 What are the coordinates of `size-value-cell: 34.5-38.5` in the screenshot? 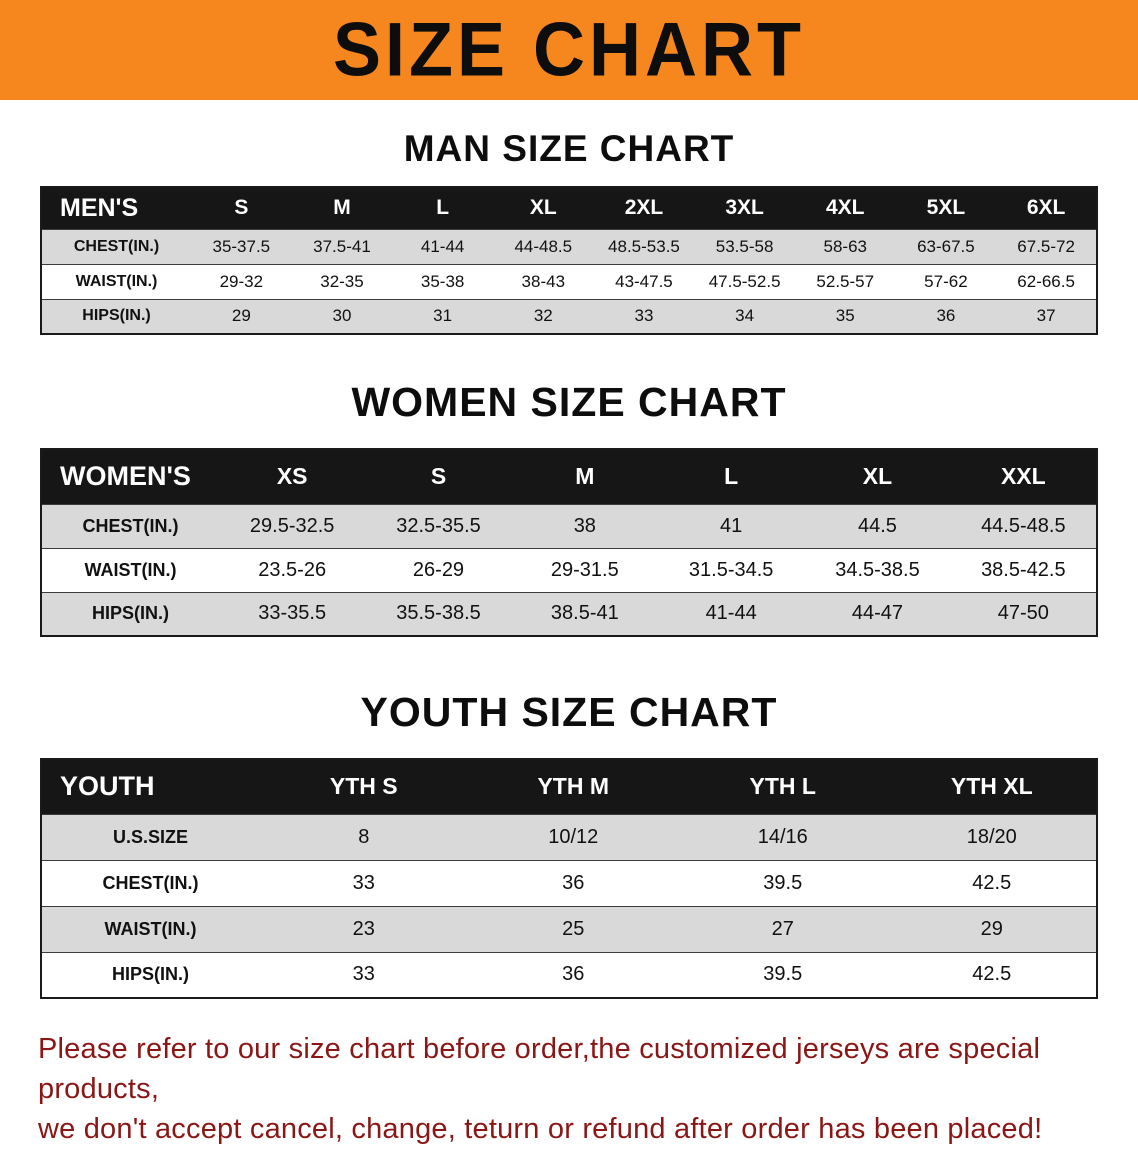 It's located at (877, 569).